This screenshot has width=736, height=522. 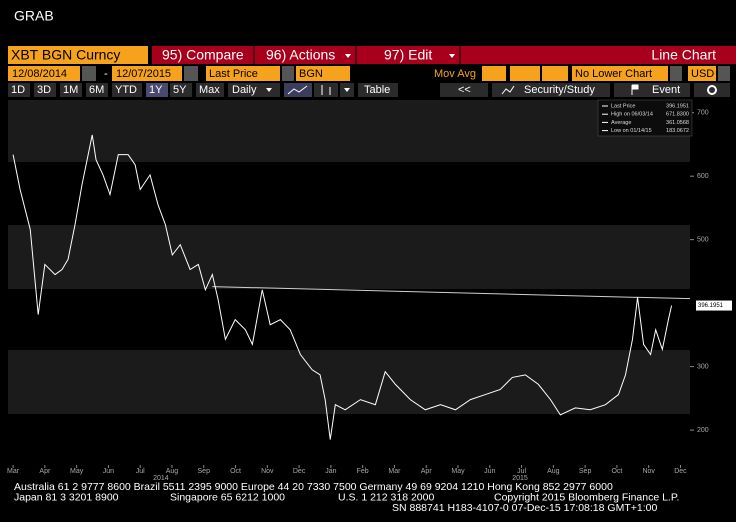 I want to click on flag-icon, so click(x=635, y=89).